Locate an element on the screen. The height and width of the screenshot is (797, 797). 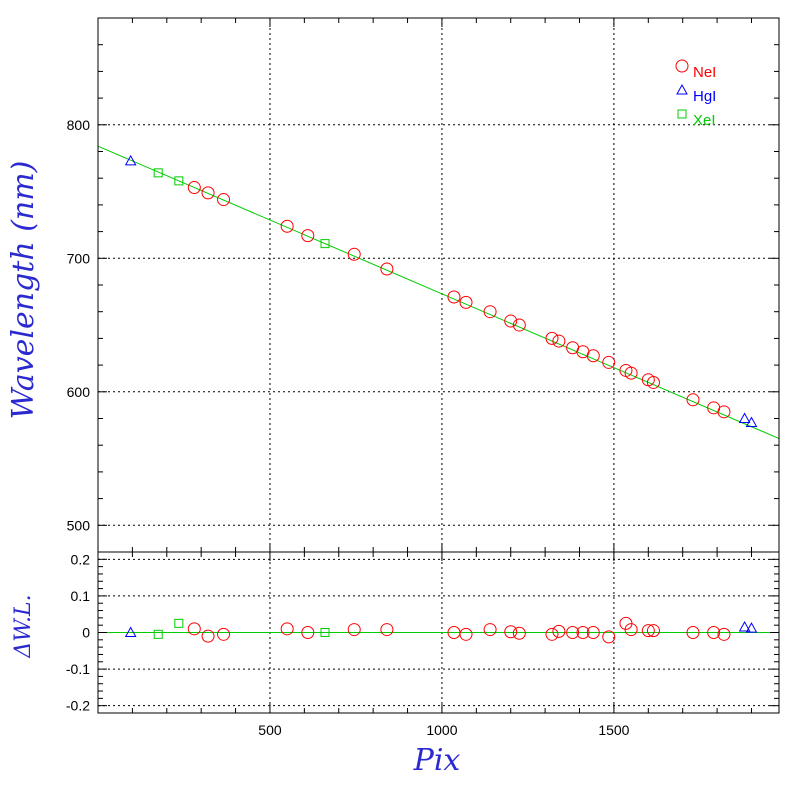
y-tick-label-residual: -0.1 is located at coordinates (78, 669).